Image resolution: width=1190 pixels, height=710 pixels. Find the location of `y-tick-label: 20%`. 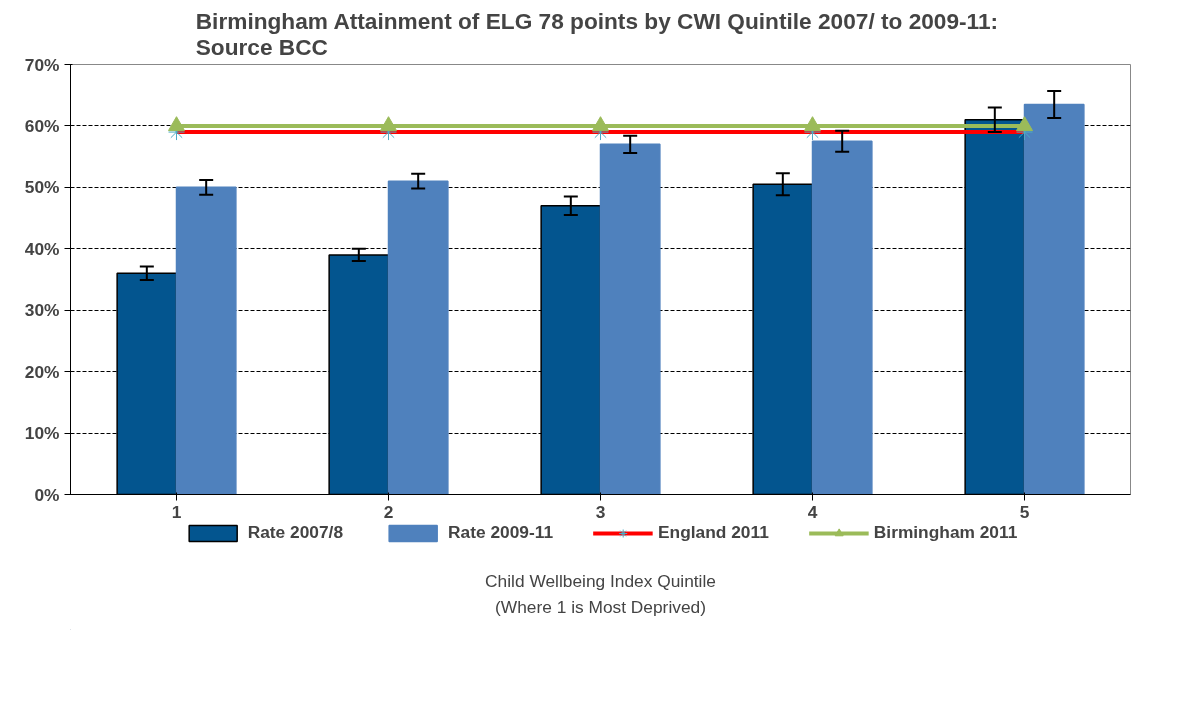

y-tick-label: 20% is located at coordinates (42, 371).